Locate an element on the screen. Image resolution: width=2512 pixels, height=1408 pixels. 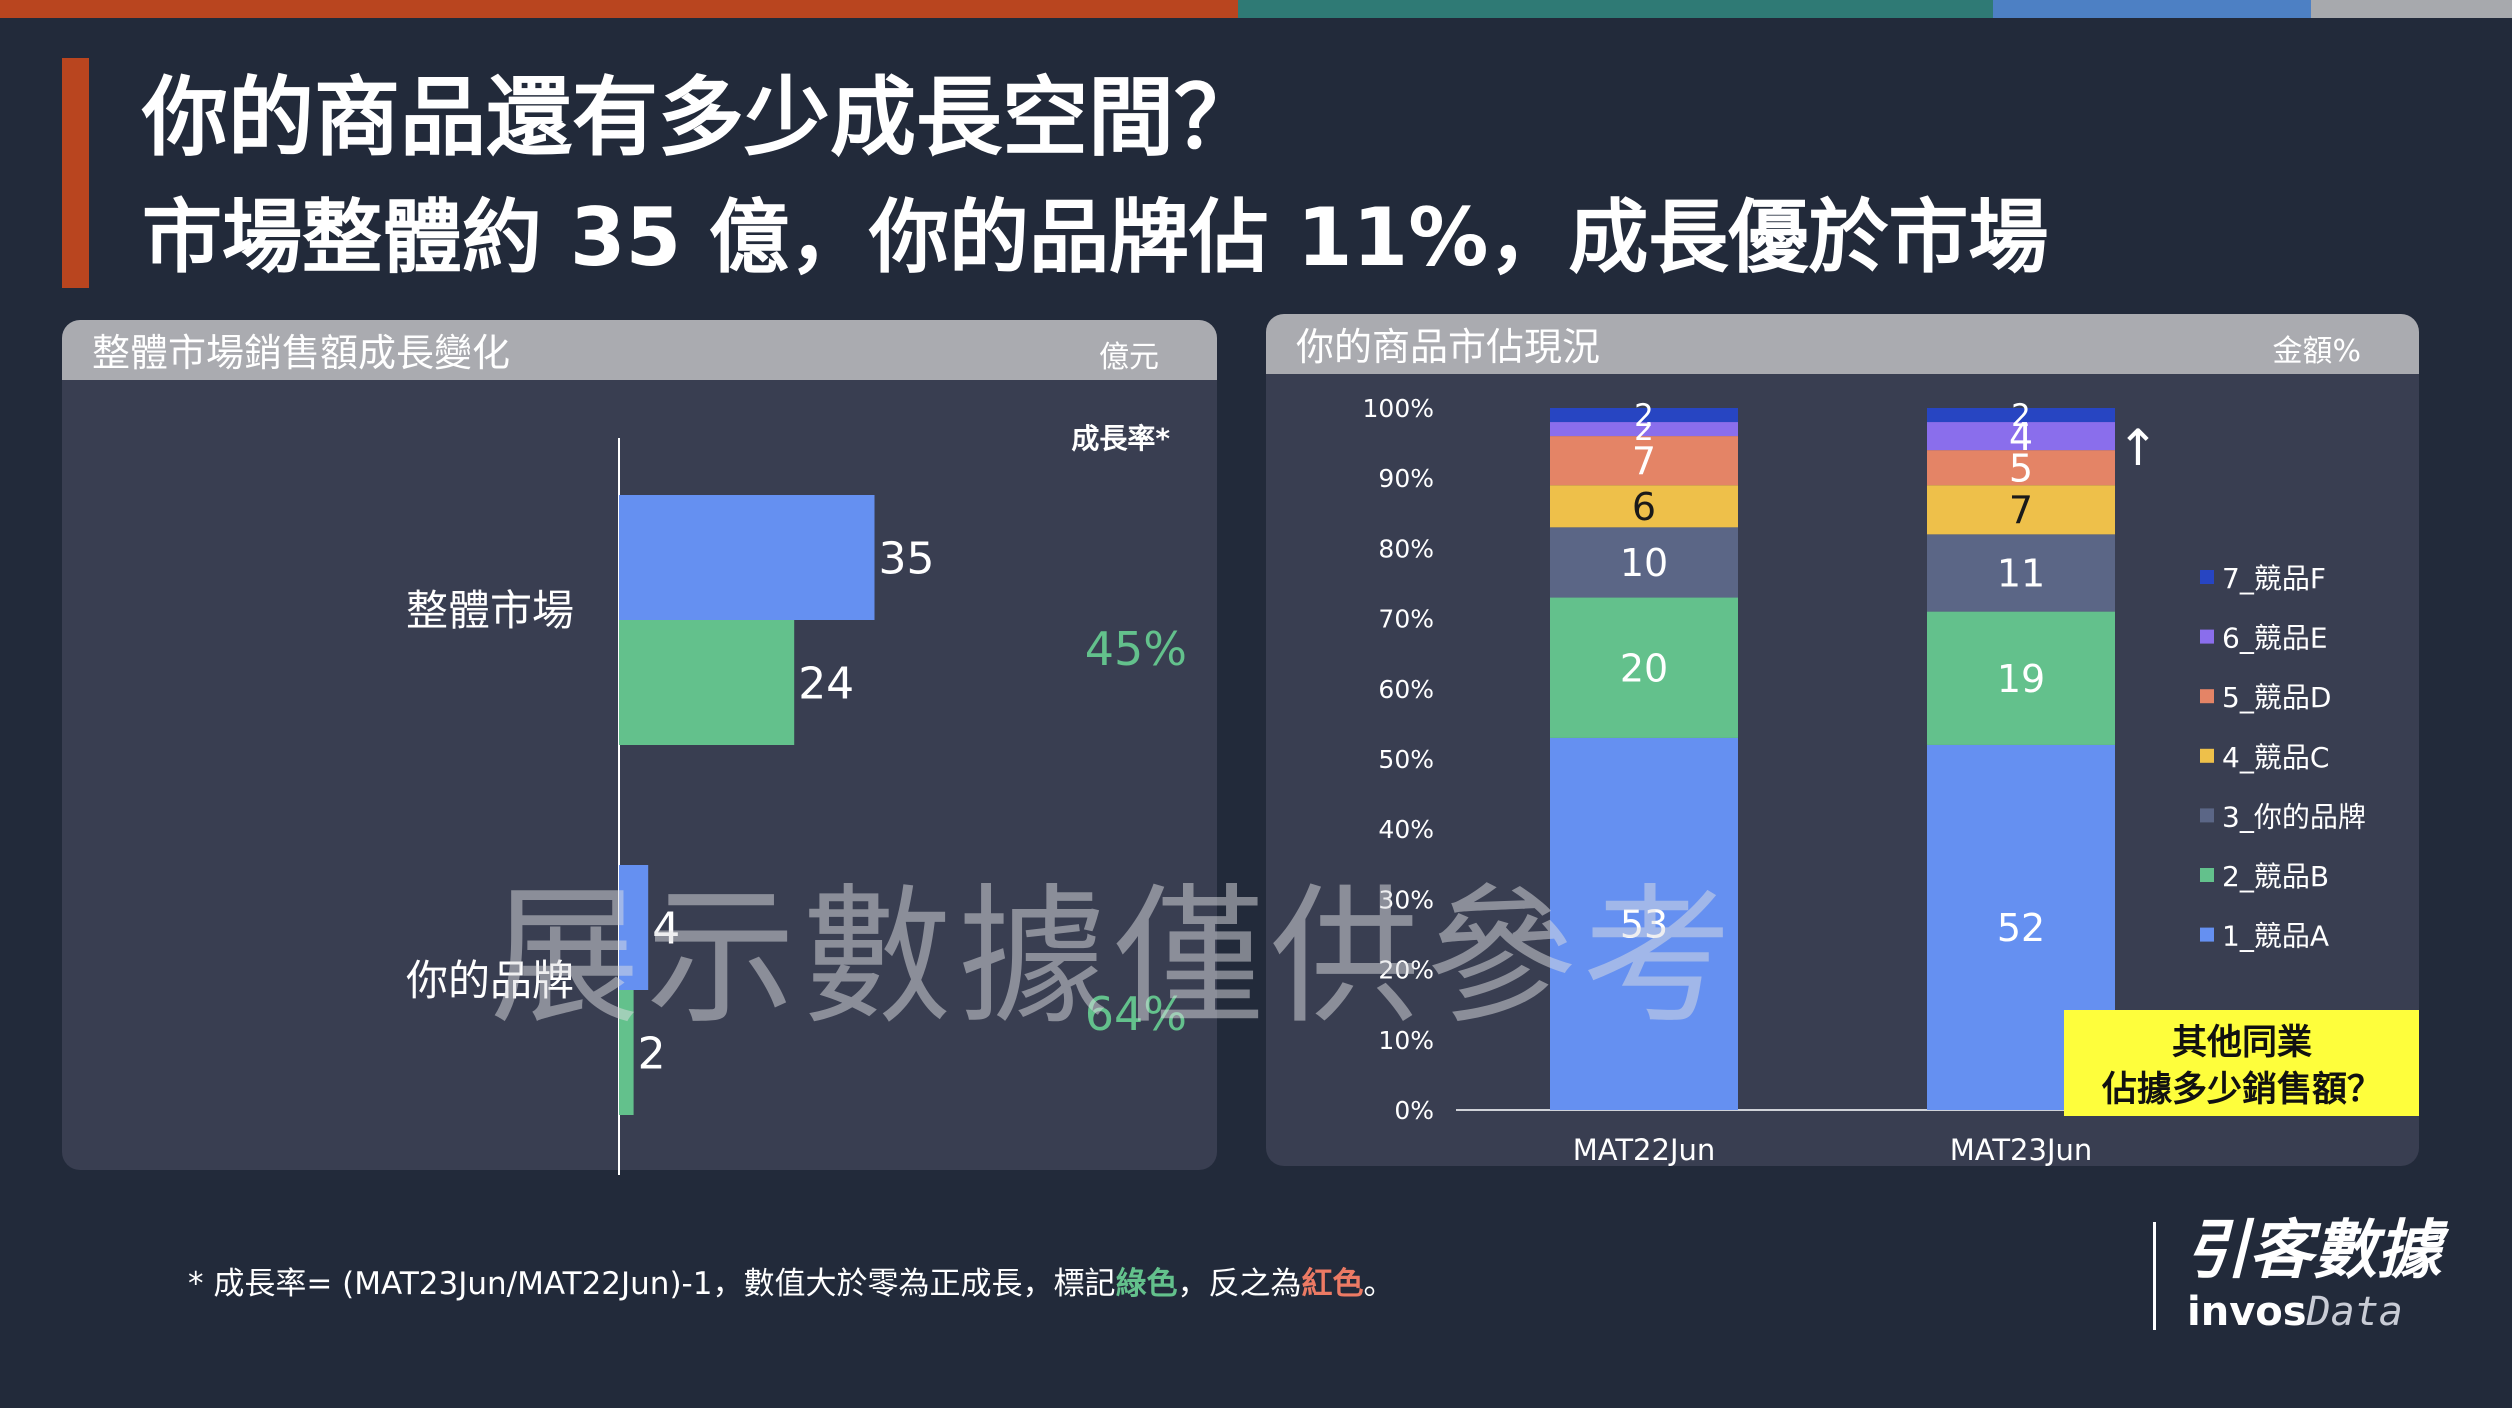
segment-value-label: 19 is located at coordinates (2021, 679).